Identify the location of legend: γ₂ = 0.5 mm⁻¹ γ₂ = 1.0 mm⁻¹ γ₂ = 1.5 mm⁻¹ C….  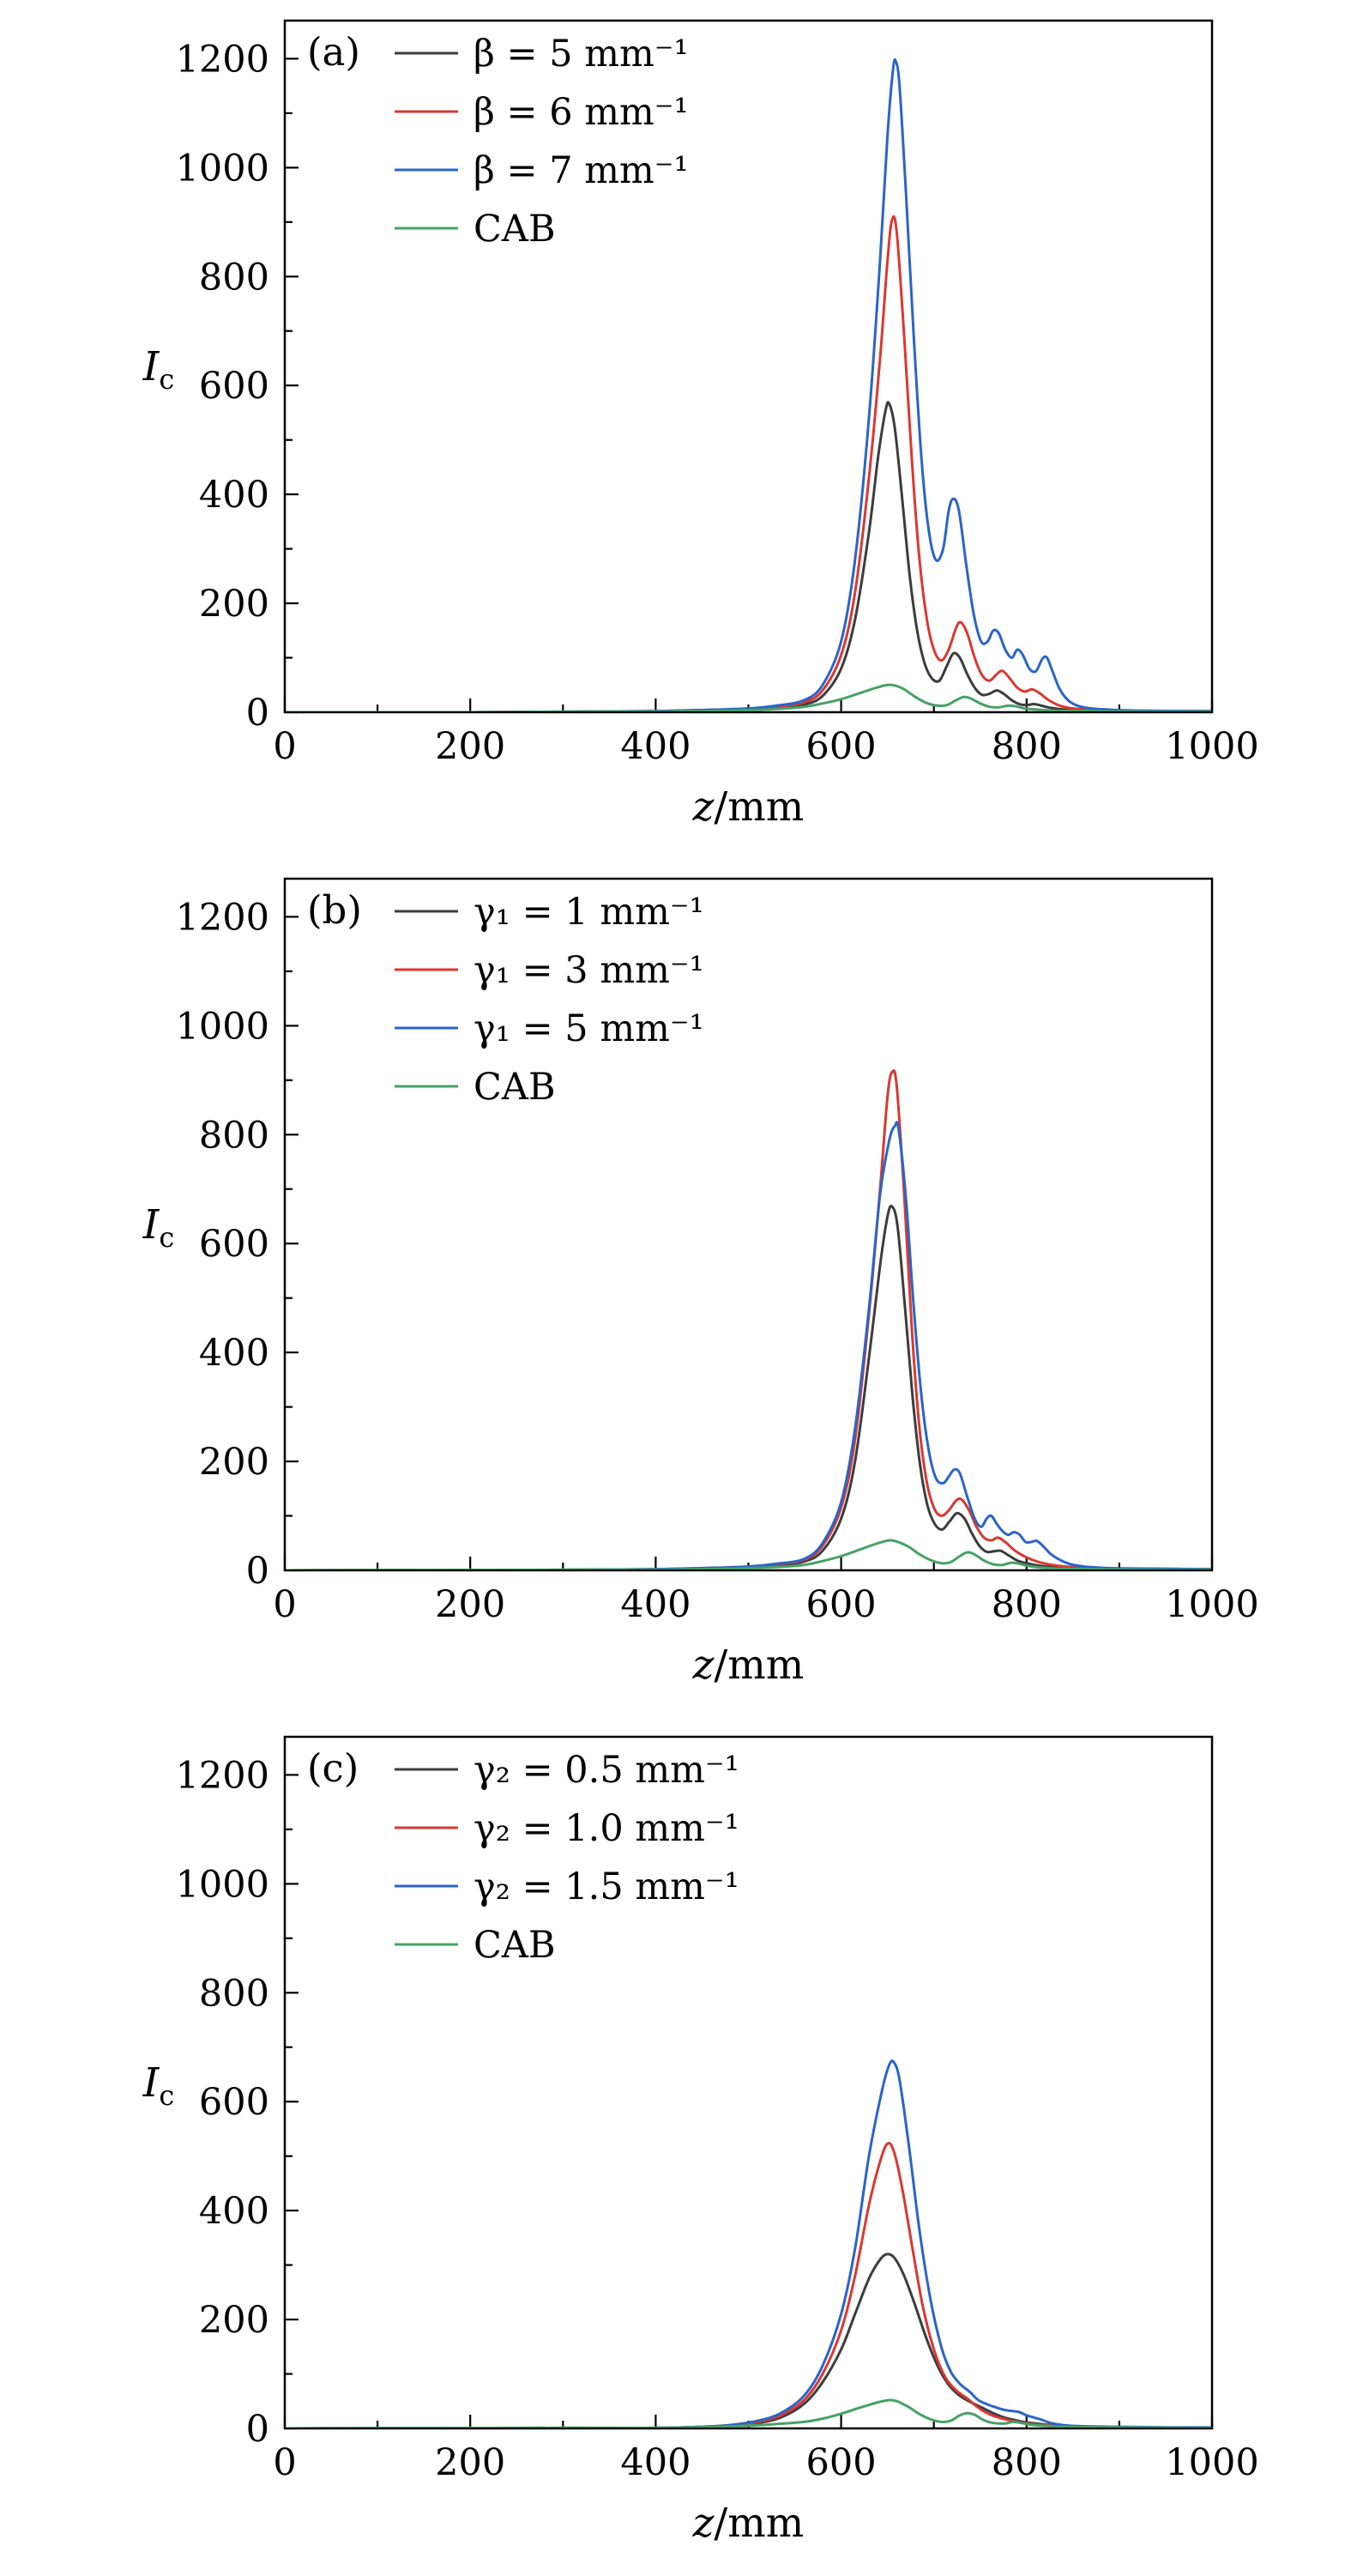
(567, 1858).